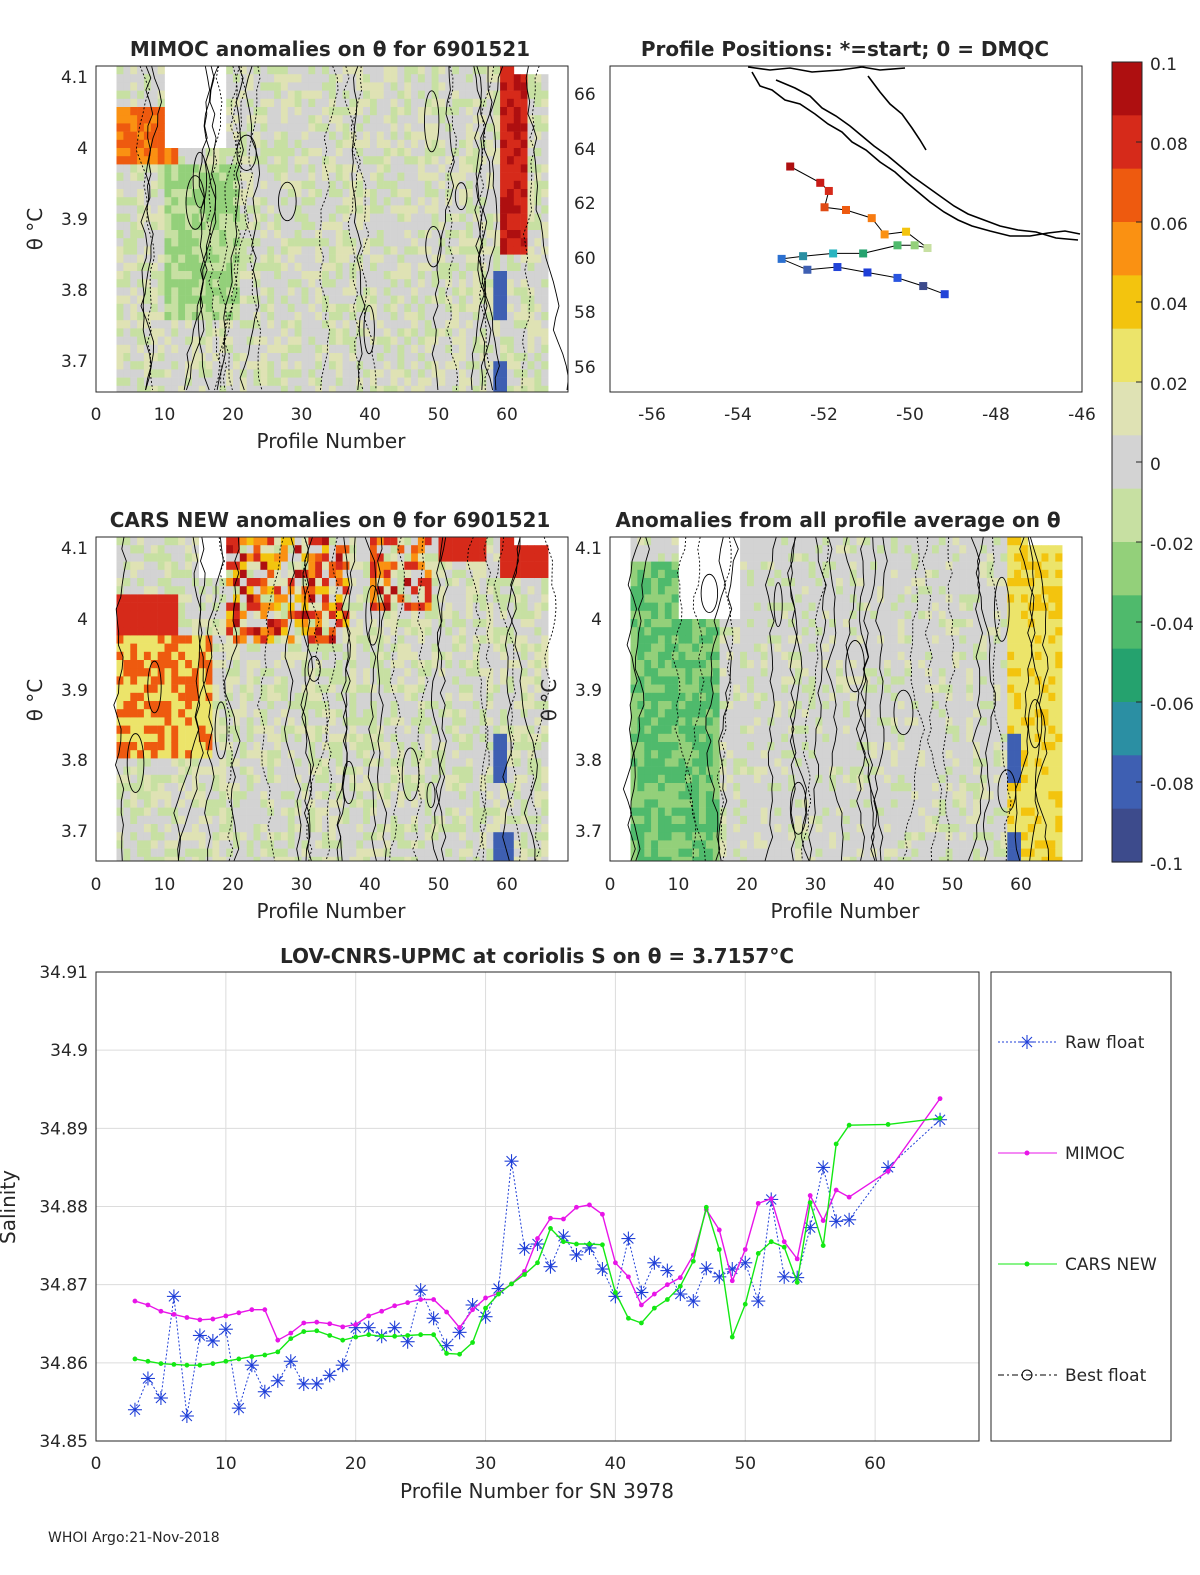 Image resolution: width=1200 pixels, height=1575 pixels. Describe the element at coordinates (214, 228) in the screenshot. I see `contour-line` at that location.